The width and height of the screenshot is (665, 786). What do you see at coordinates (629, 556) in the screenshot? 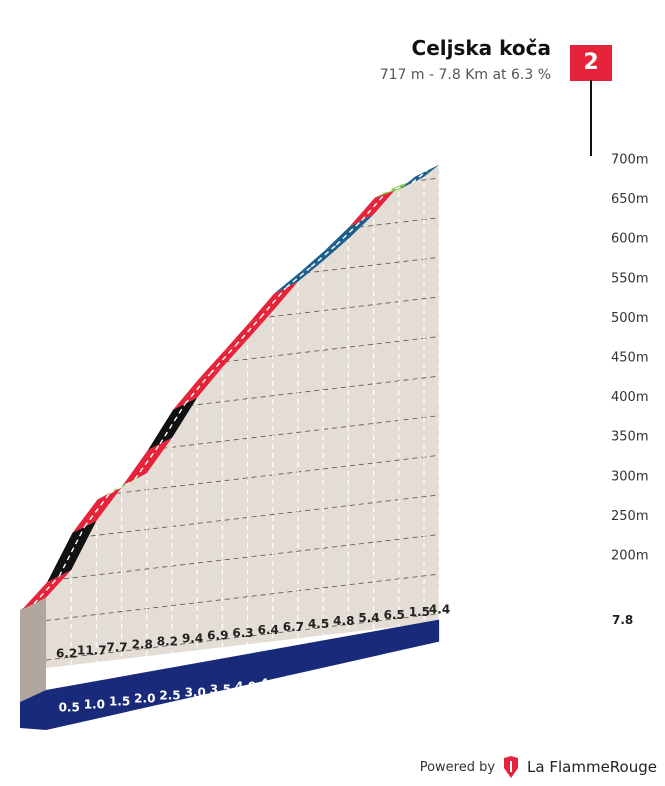
I see `y-axis-tick-label: 200m` at bounding box center [629, 556].